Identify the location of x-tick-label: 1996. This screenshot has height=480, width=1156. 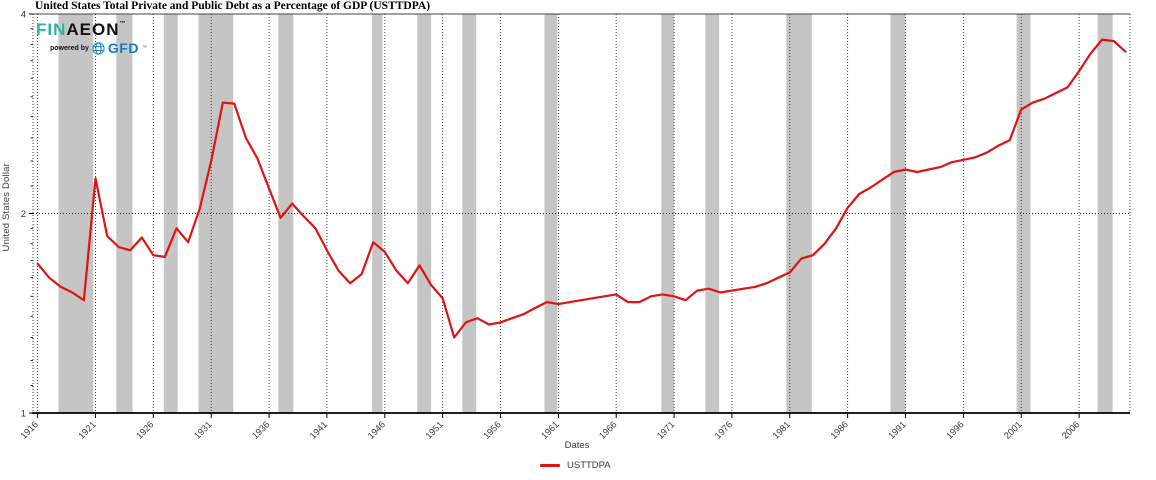
(955, 430).